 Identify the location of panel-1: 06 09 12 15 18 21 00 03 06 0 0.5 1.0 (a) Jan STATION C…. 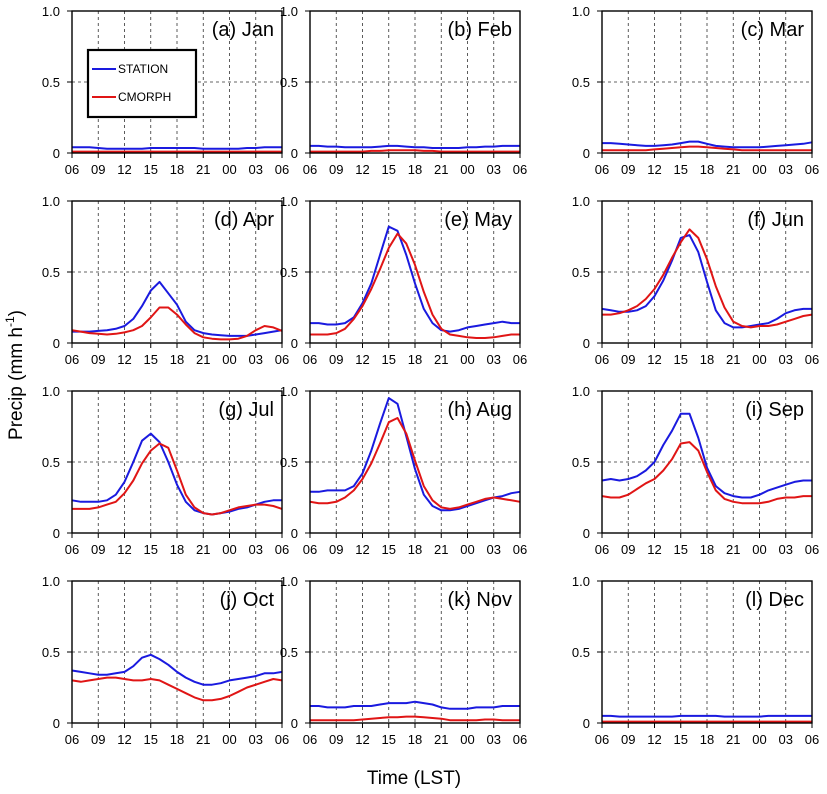
(165, 90).